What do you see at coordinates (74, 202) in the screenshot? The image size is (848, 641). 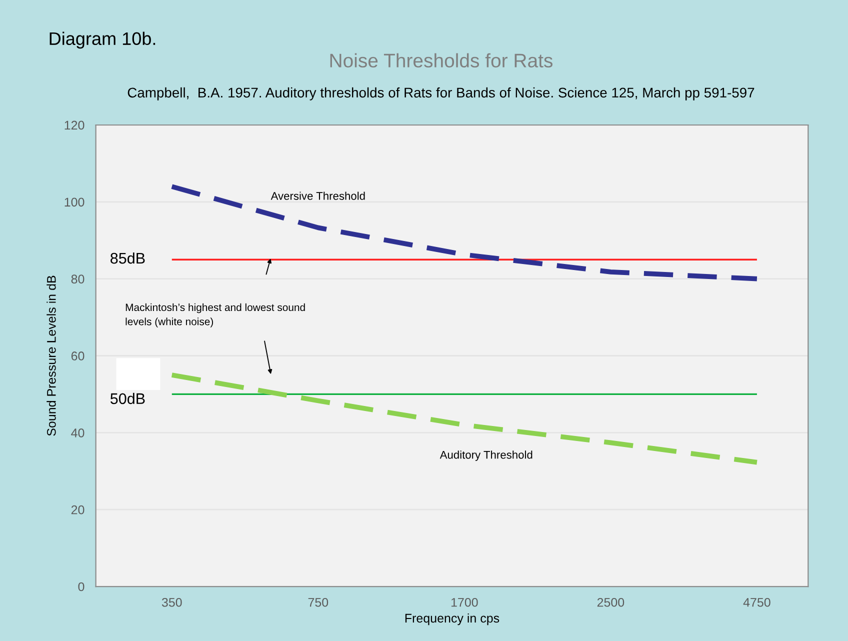 I see `y-tick-label: 100` at bounding box center [74, 202].